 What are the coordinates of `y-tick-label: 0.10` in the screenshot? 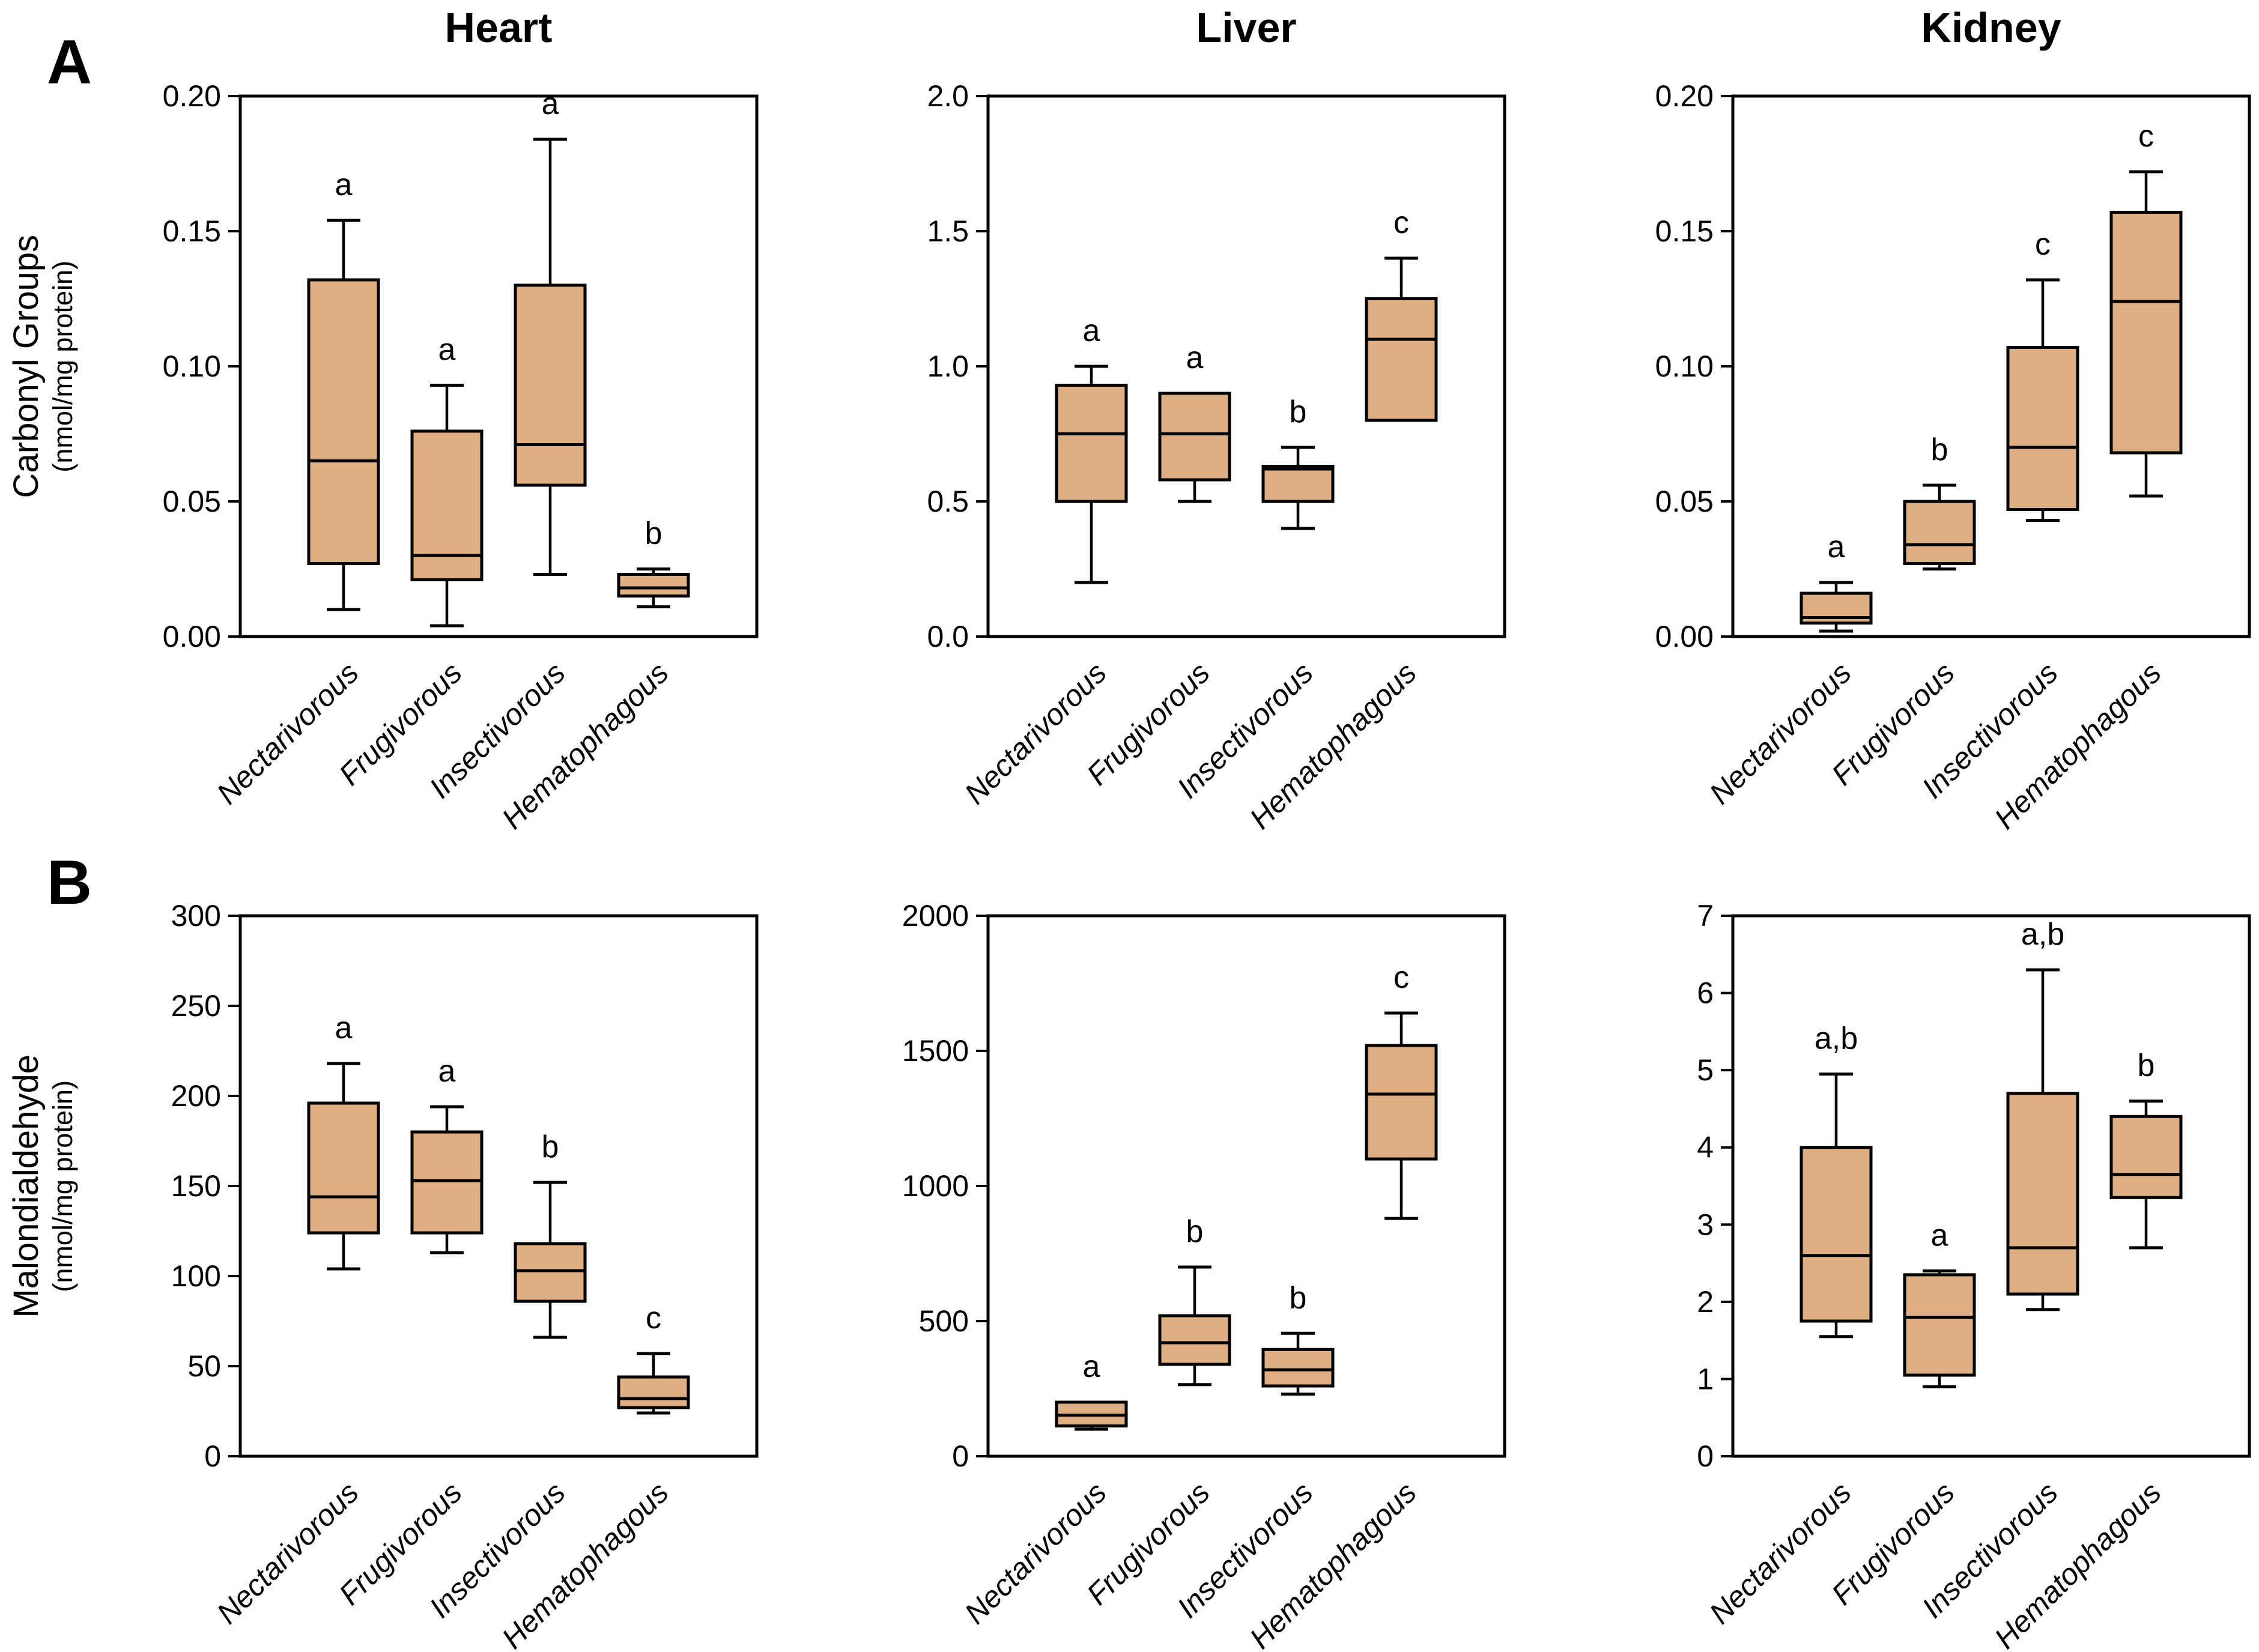 It's located at (1684, 366).